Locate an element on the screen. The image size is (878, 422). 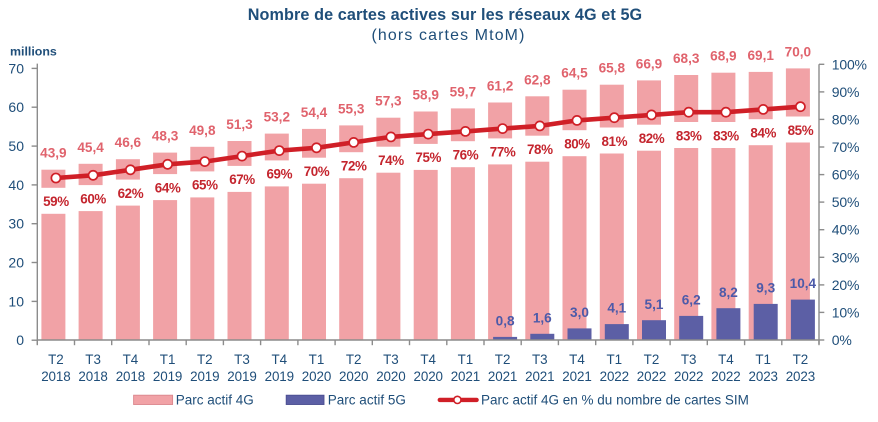
svg-text: 45,4 is located at coordinates (90, 147).